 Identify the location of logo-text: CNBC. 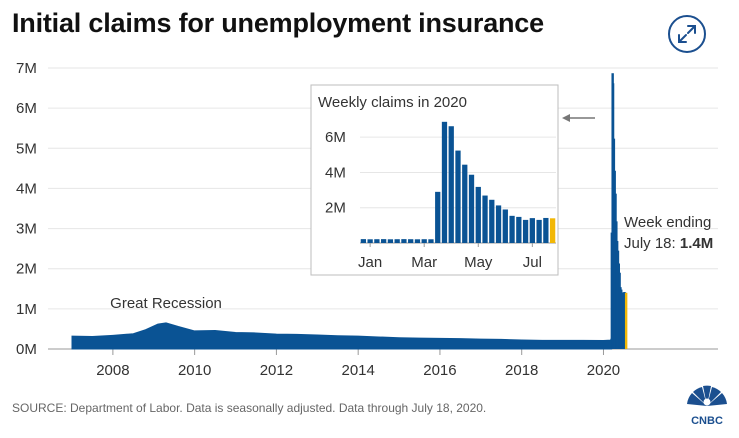
(707, 421).